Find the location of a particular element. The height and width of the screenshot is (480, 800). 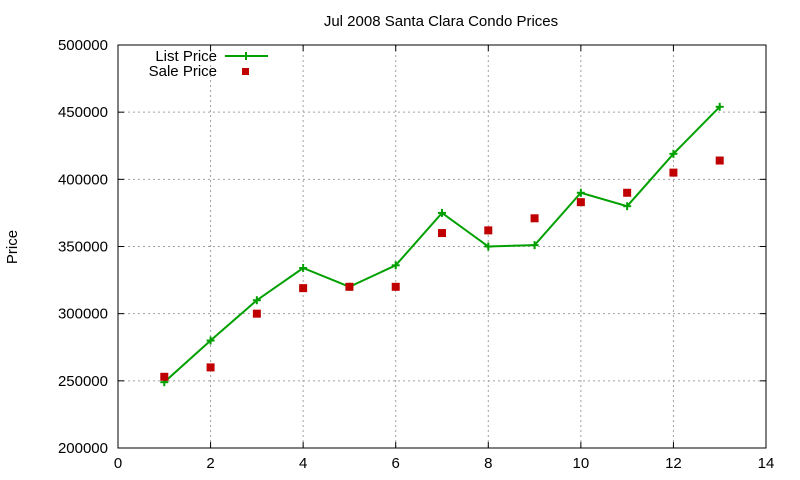

y-tick-label: 500000 is located at coordinates (83, 45).